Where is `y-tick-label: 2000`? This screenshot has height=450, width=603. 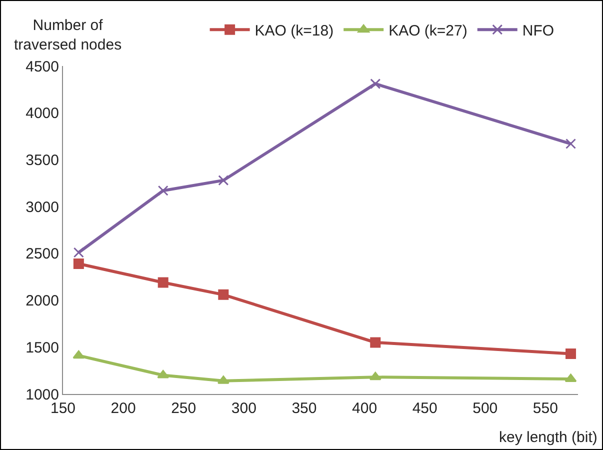 y-tick-label: 2000 is located at coordinates (42, 301).